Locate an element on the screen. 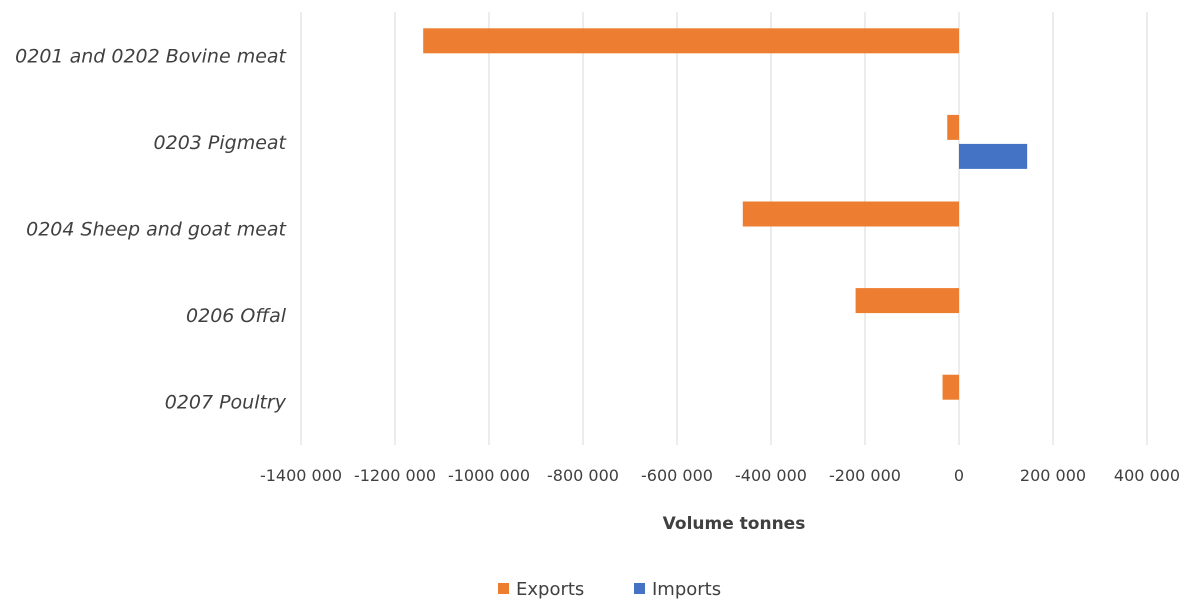  category-label: 0204 Sheep and goat meat is located at coordinates (156, 230).